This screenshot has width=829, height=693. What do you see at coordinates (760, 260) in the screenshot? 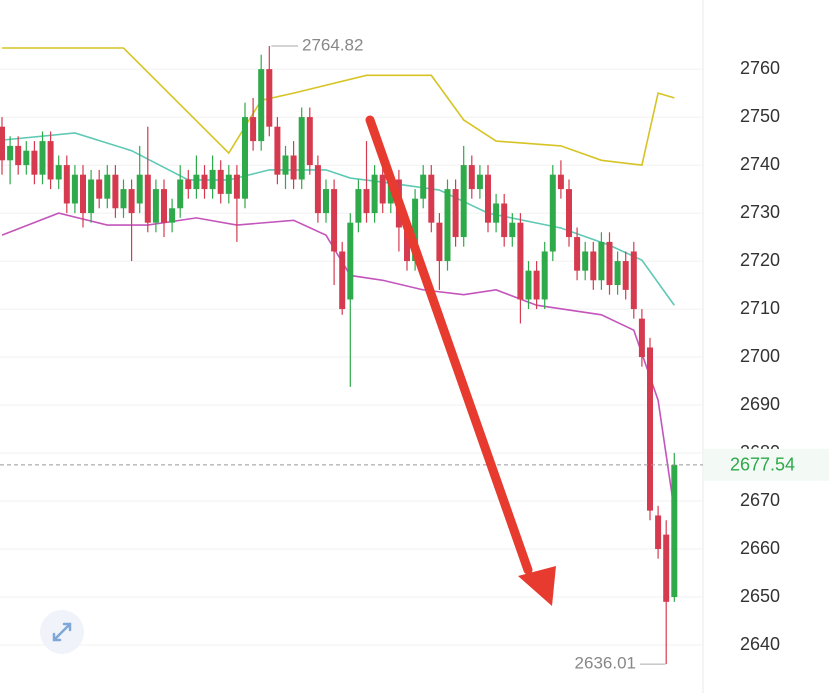
I see `y-tick-label: 2720` at bounding box center [760, 260].